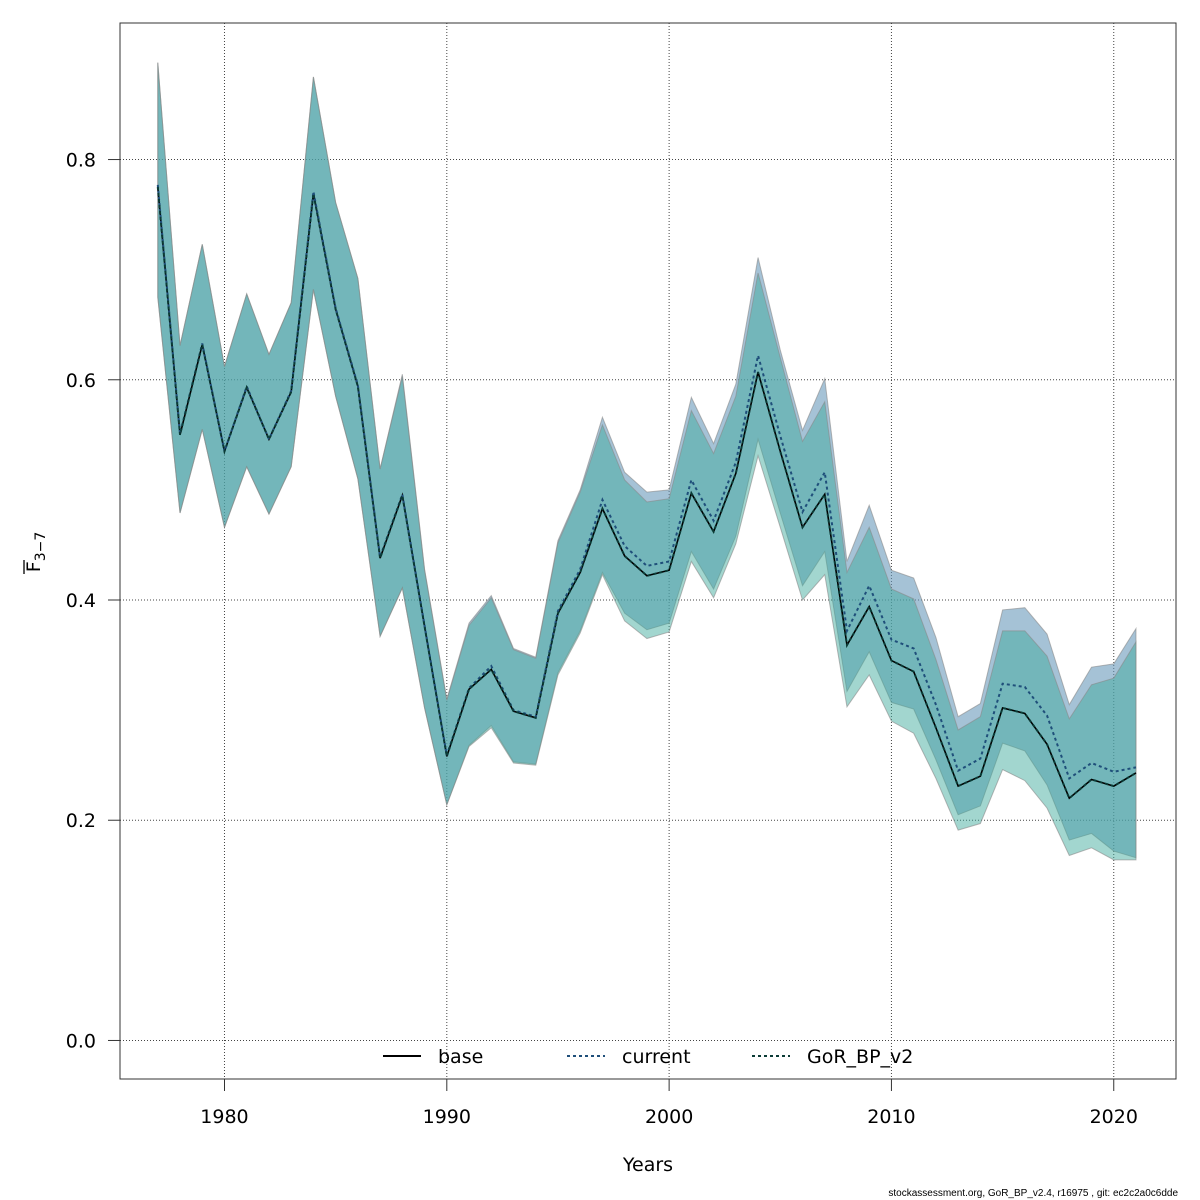  Describe the element at coordinates (656, 1057) in the screenshot. I see `legend-label: current` at that location.